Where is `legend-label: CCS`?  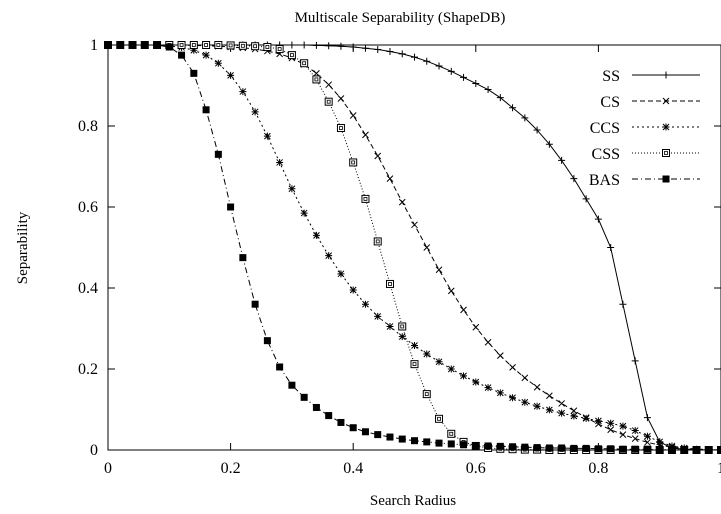
legend-label: CCS is located at coordinates (605, 128).